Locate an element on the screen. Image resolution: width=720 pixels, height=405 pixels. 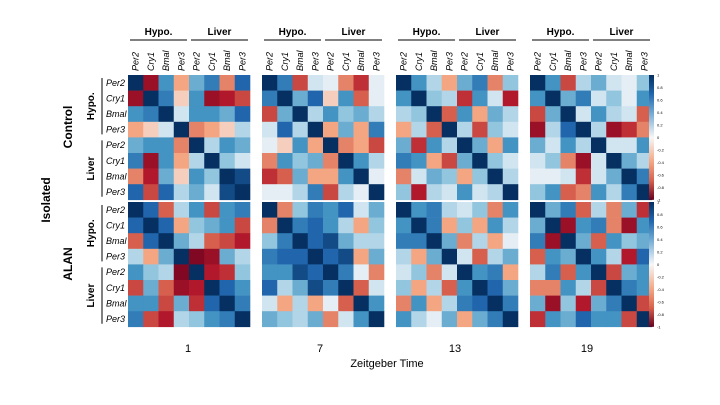
heatmap-panel-alan-zt1 is located at coordinates (189, 265).